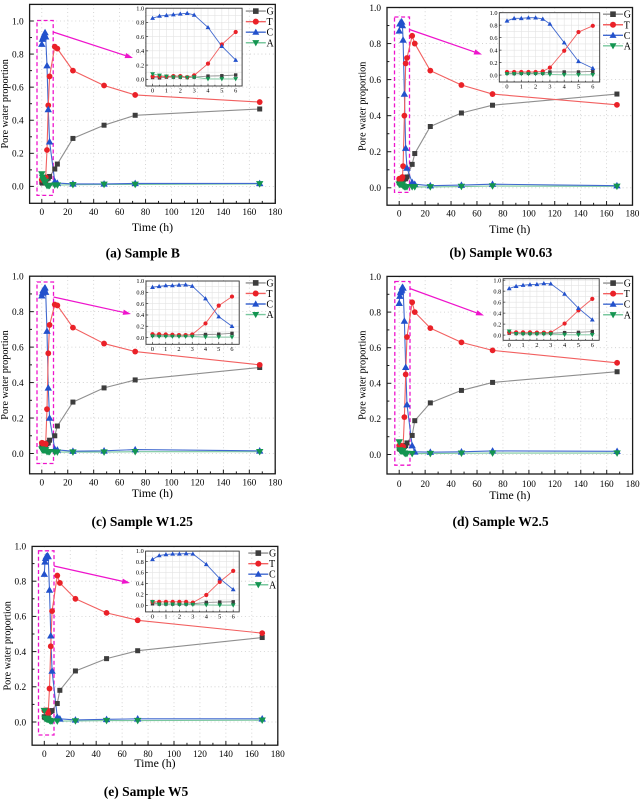  I want to click on svg-text: (d) Sample W2.5, so click(501, 521).